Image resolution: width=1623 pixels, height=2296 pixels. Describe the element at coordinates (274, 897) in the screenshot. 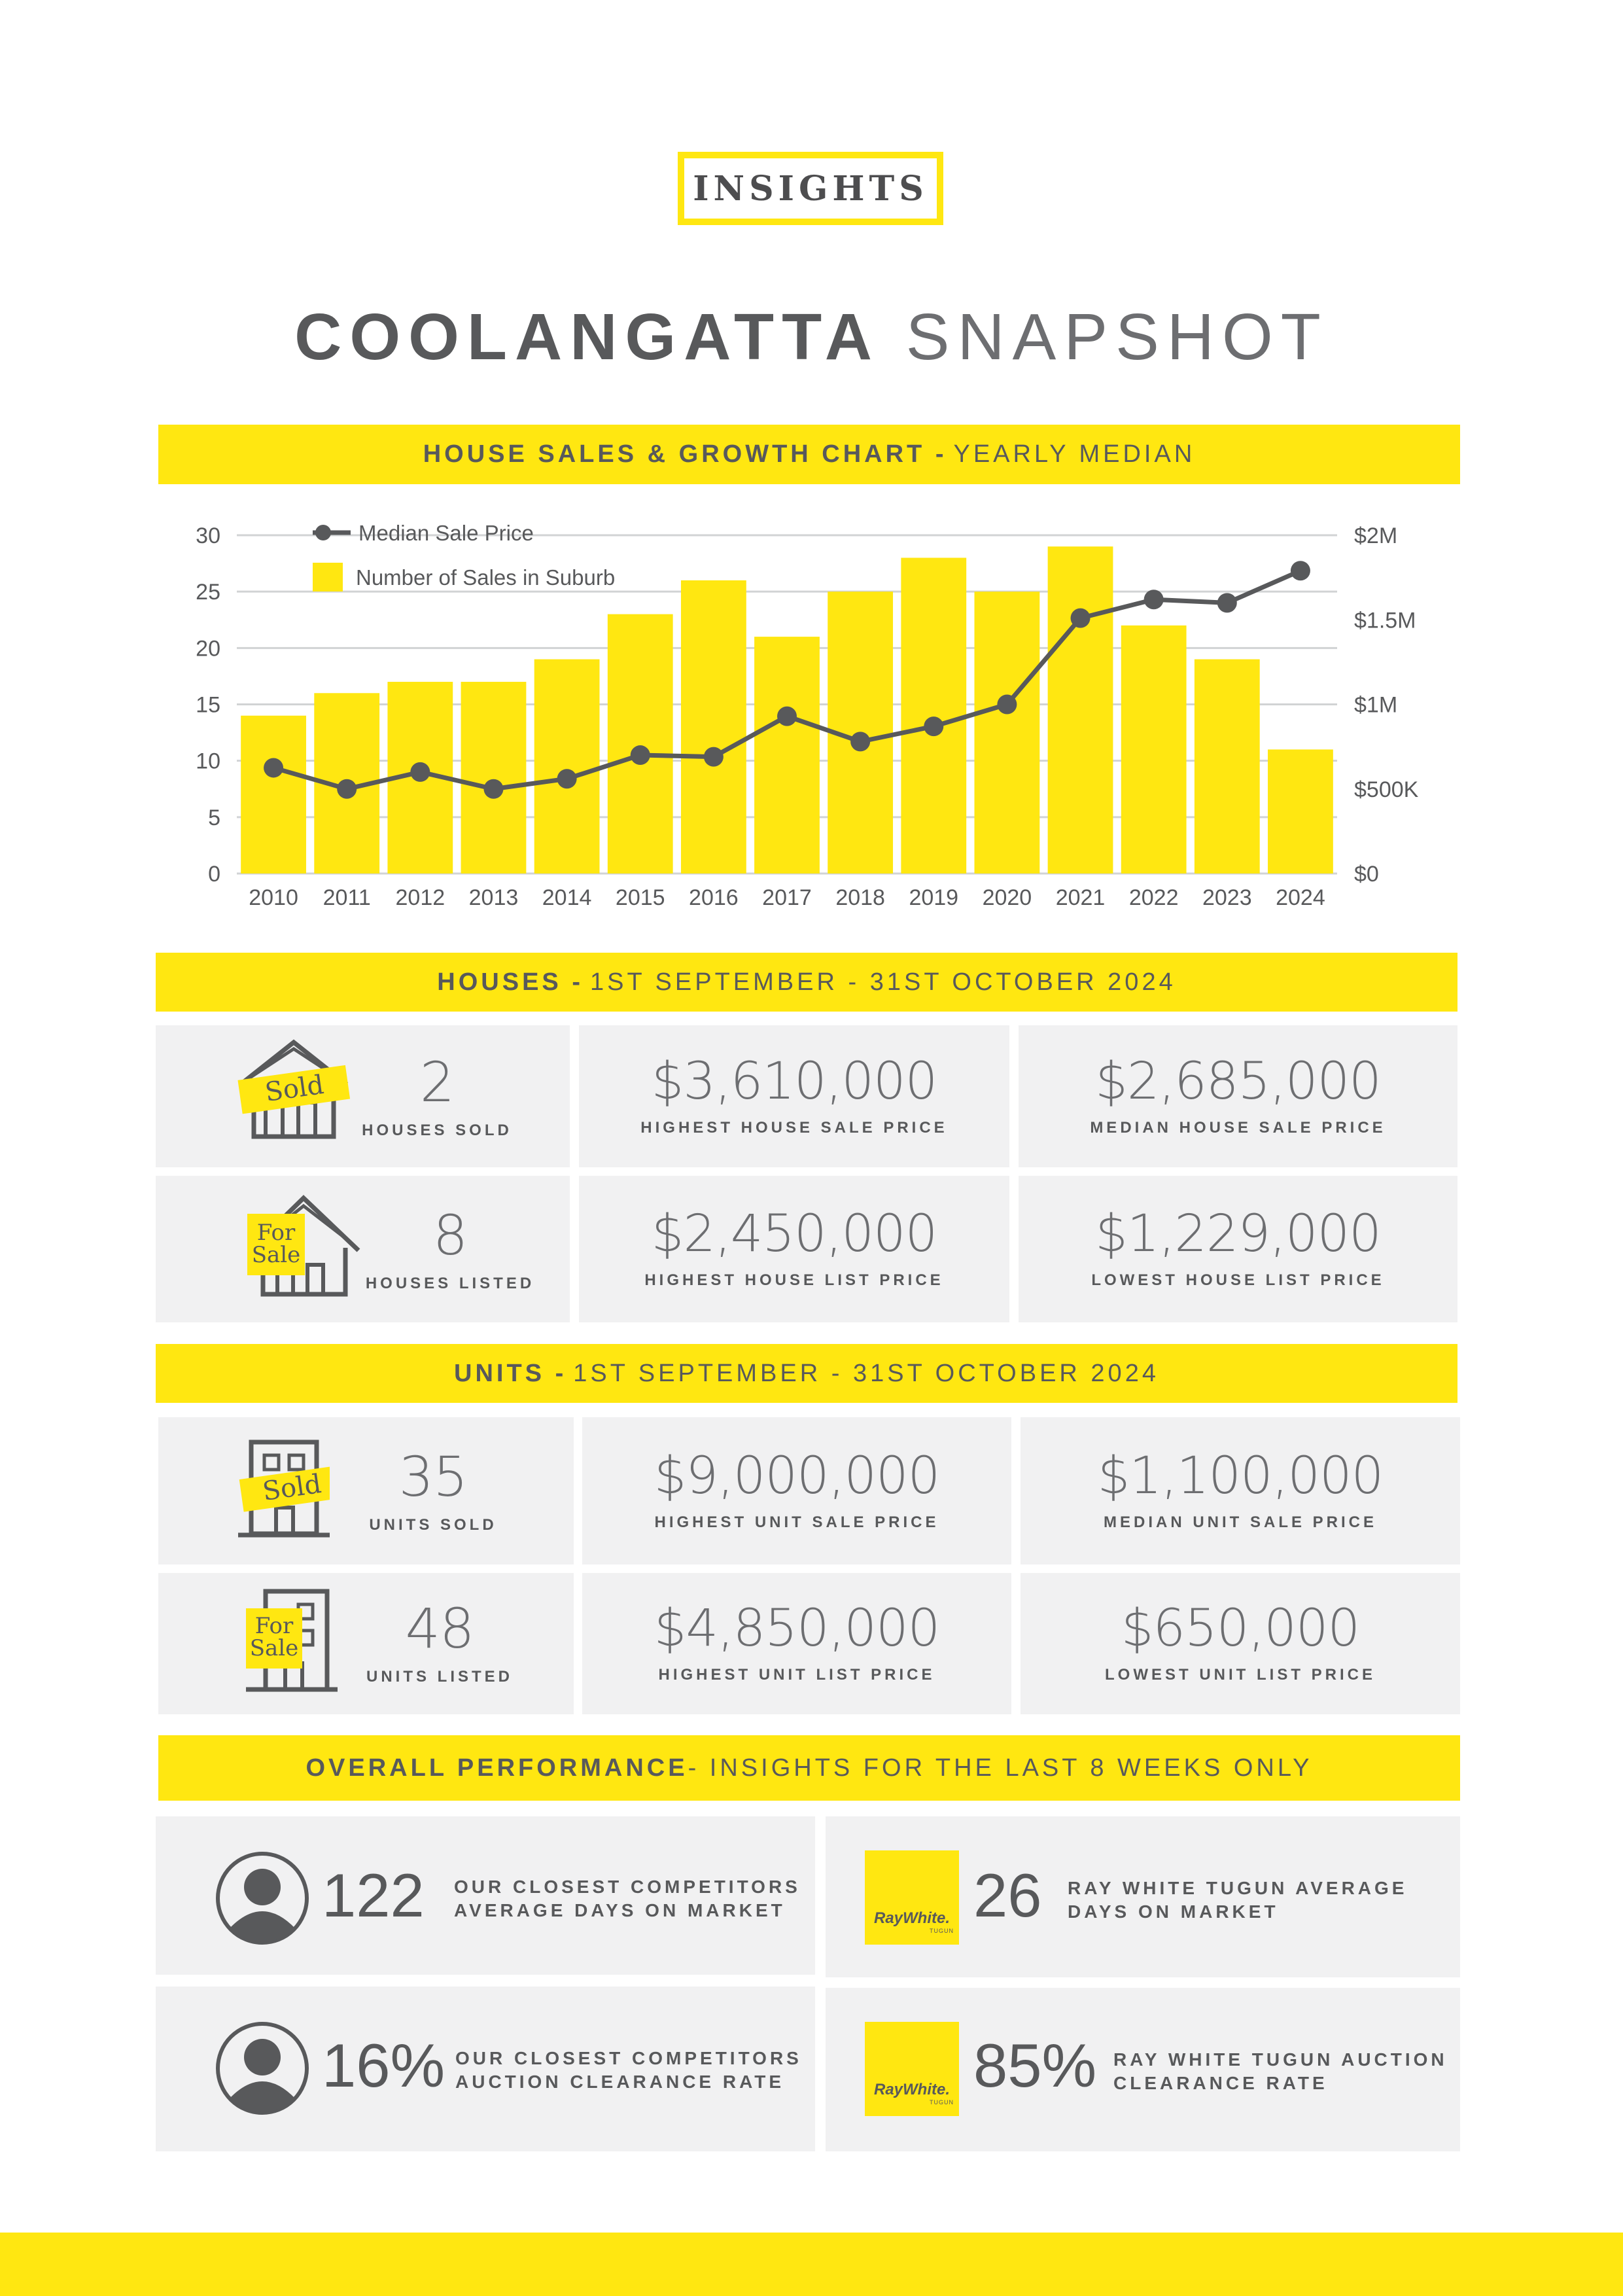

I see `x-axis-tick-label: 2010` at that location.